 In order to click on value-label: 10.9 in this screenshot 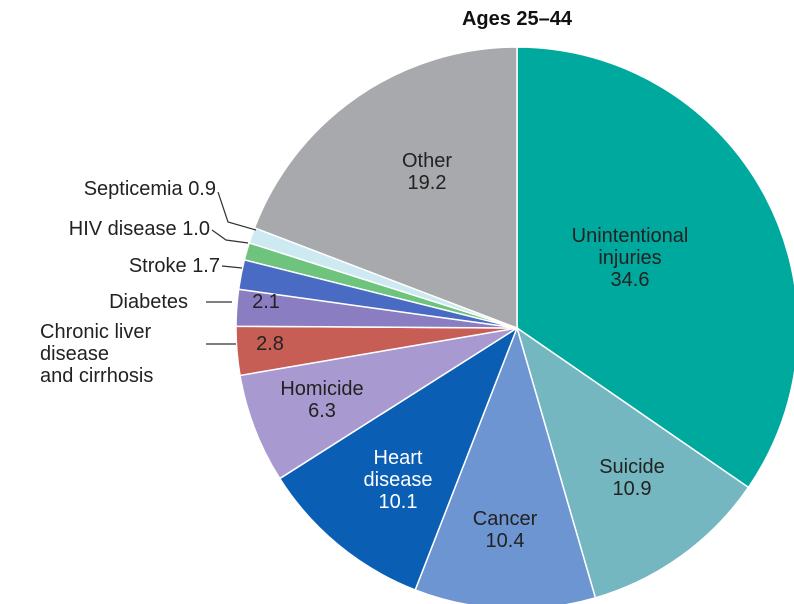, I will do `click(632, 489)`.